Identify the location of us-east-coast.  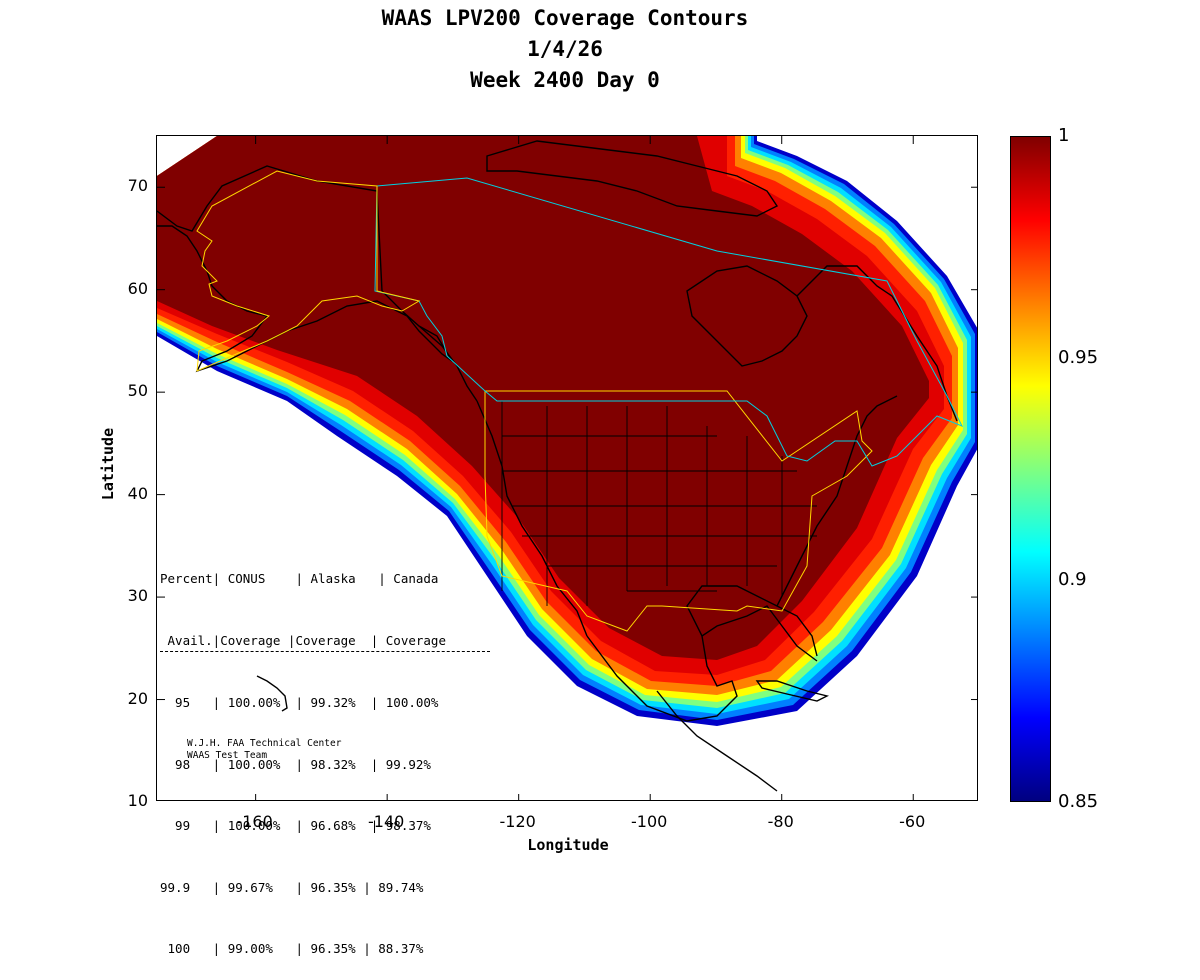
(837, 501).